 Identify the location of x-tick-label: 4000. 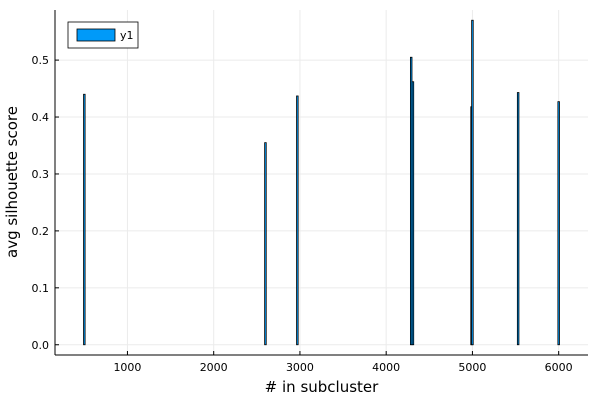
(386, 367).